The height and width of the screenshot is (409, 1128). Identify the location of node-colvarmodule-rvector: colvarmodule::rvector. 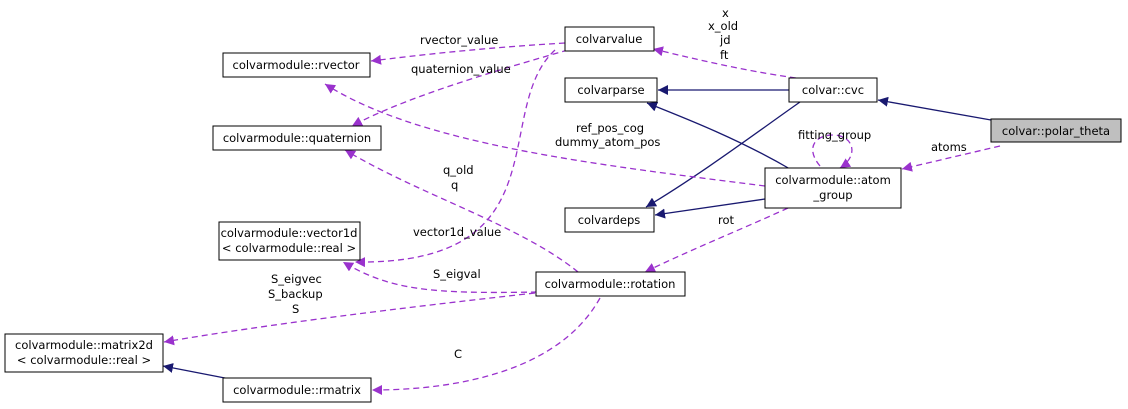
(296, 65).